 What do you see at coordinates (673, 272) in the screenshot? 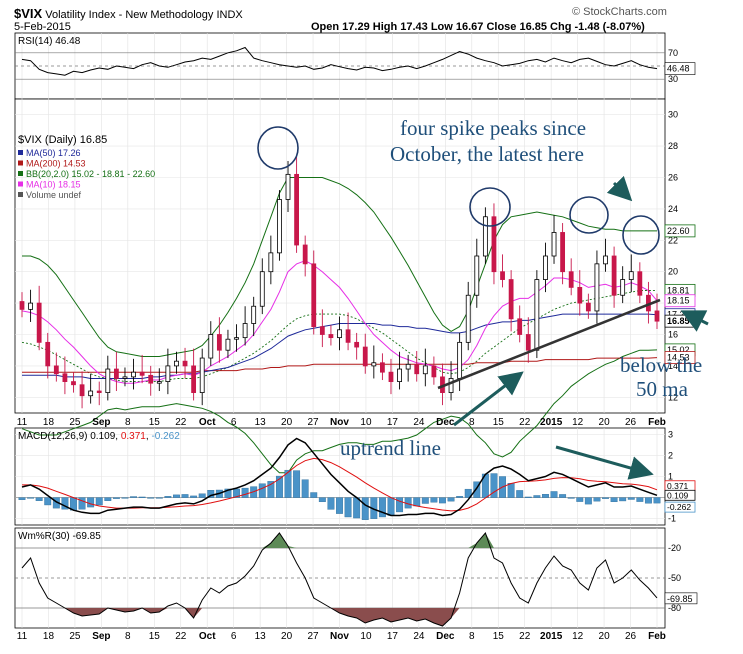
I see `price-tick-label: 20` at bounding box center [673, 272].